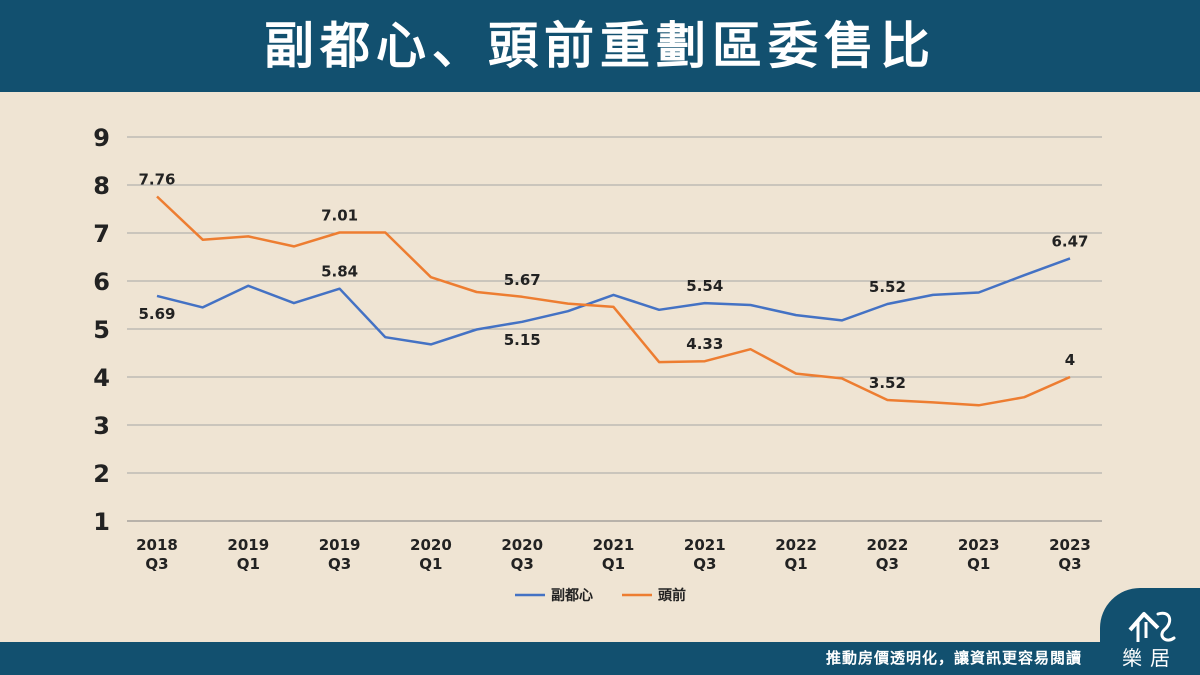 This screenshot has width=1200, height=675. I want to click on brand-logo: 樂居, so click(1150, 631).